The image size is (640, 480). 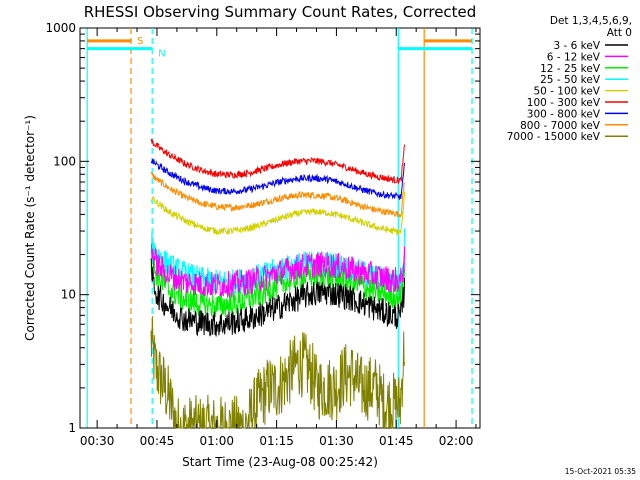 What do you see at coordinates (64, 161) in the screenshot?
I see `y-tick-label: 100` at bounding box center [64, 161].